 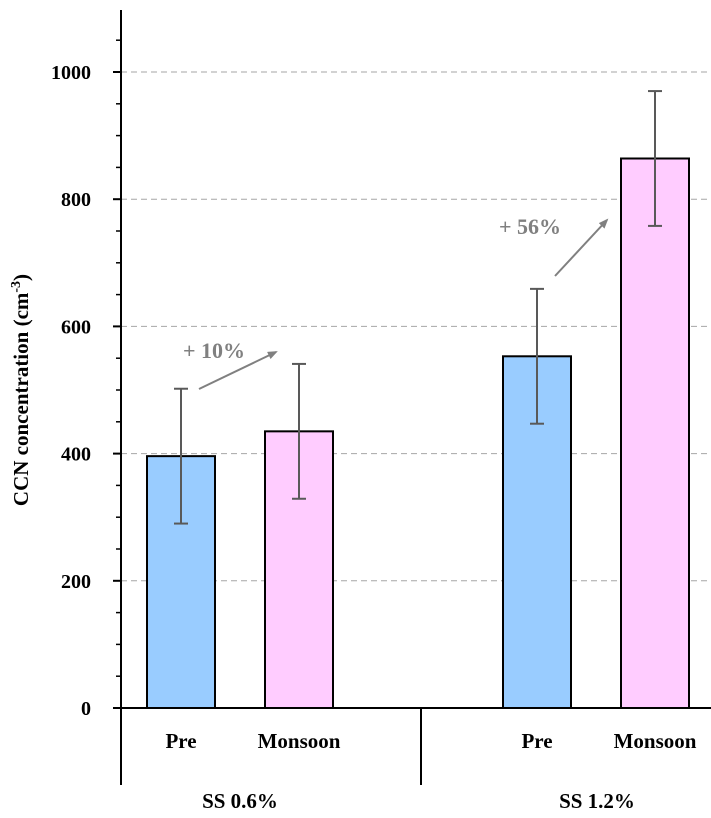 I want to click on y-tick-label: 0, so click(x=86, y=709).